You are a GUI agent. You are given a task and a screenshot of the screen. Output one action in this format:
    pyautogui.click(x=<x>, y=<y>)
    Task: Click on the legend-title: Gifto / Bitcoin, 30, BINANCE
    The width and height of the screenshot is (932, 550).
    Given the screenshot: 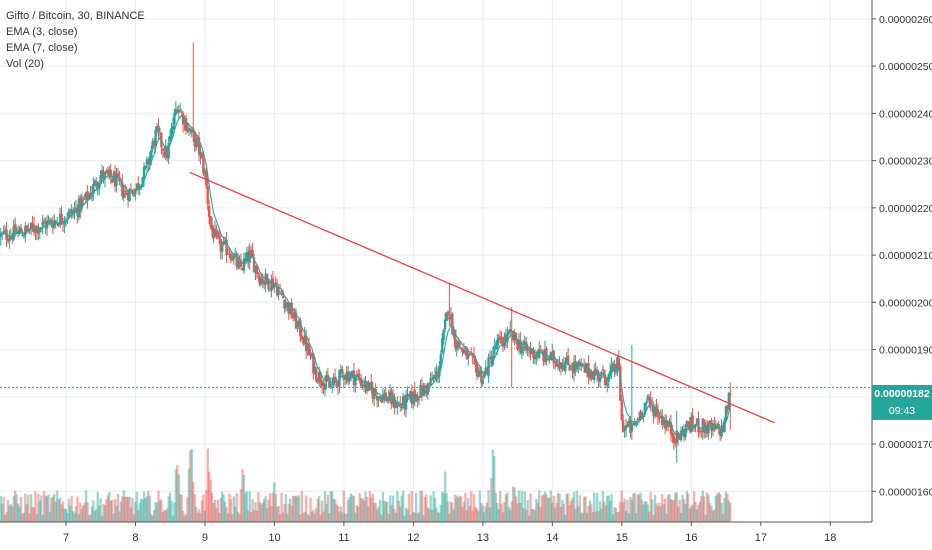 What is the action you would take?
    pyautogui.click(x=75, y=16)
    